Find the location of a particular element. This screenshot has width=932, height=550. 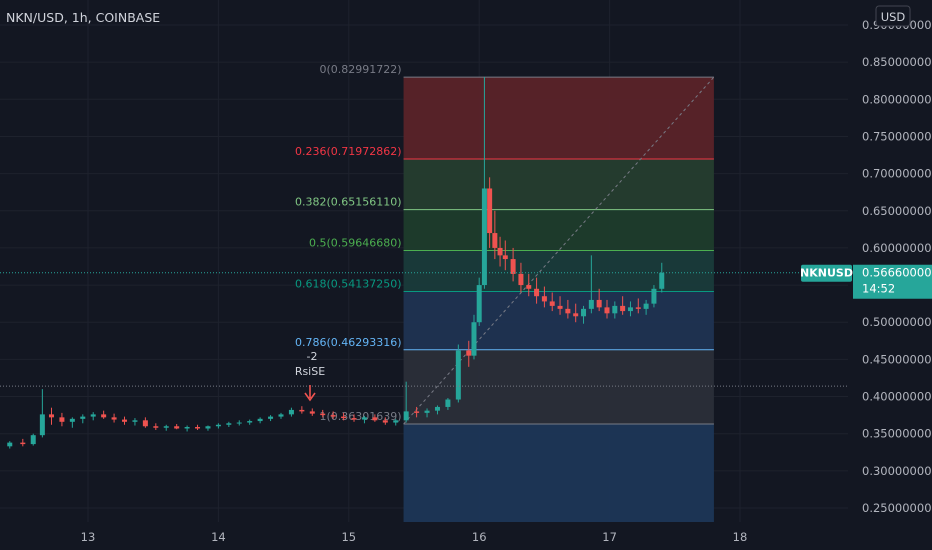

signal-arrow-down-icon is located at coordinates (310, 393).